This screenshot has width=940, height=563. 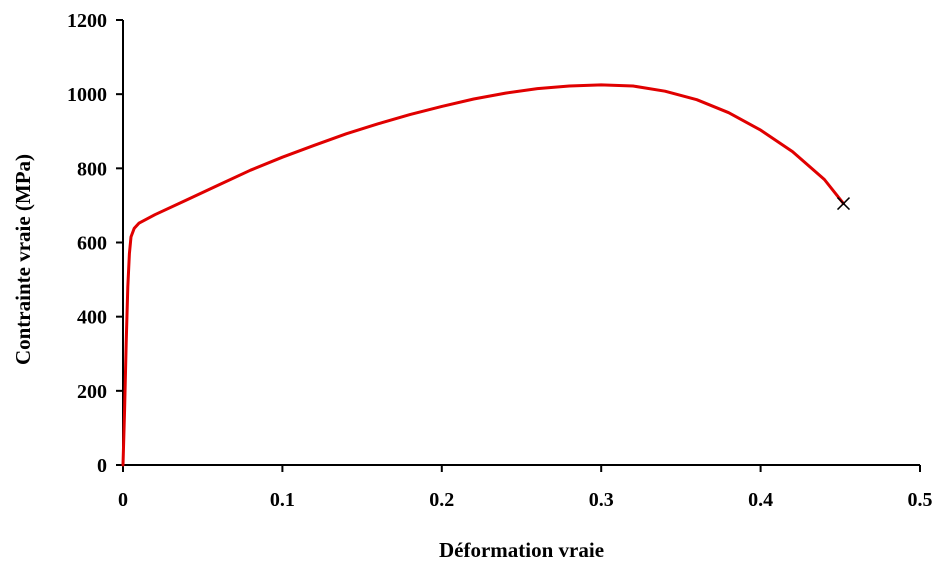 I want to click on x-tick-label: 0.5, so click(x=920, y=500).